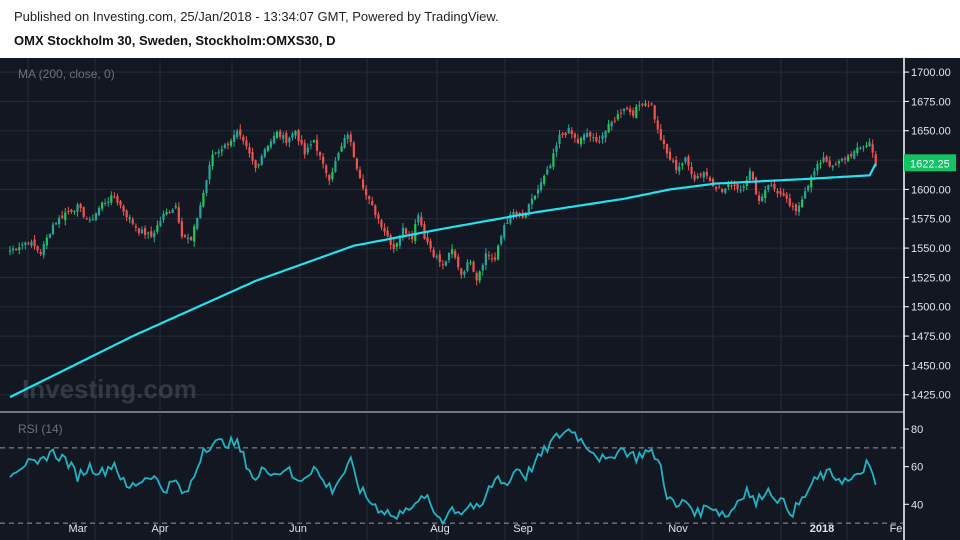 The height and width of the screenshot is (540, 960). What do you see at coordinates (523, 529) in the screenshot?
I see `time-tick-label: Sep` at bounding box center [523, 529].